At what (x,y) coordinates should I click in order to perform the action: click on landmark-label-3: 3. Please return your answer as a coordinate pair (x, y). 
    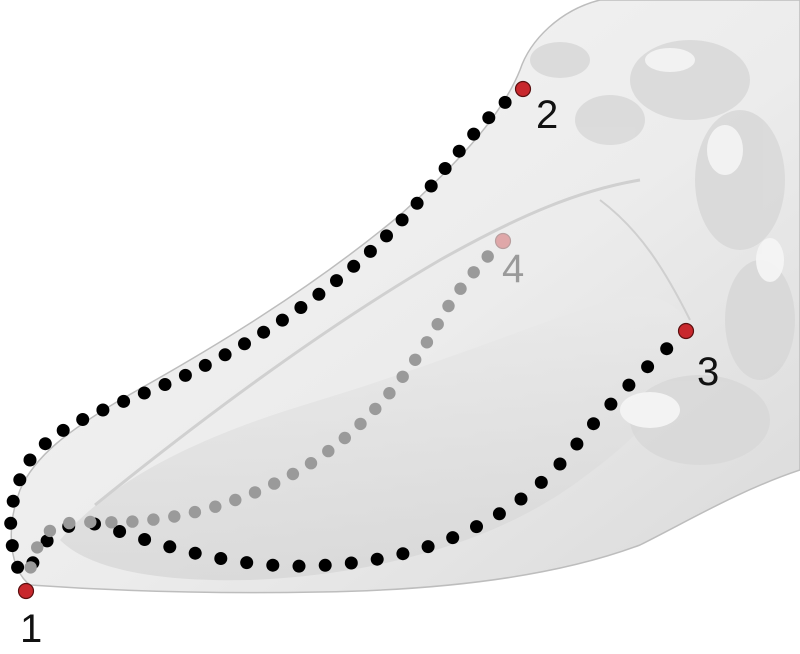
    Looking at the image, I should click on (708, 372).